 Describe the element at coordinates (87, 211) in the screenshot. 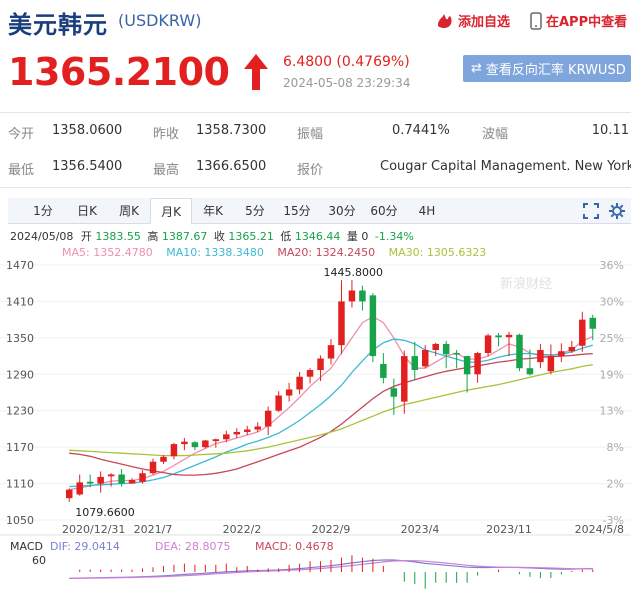

I see `tab-daily: 日K` at that location.